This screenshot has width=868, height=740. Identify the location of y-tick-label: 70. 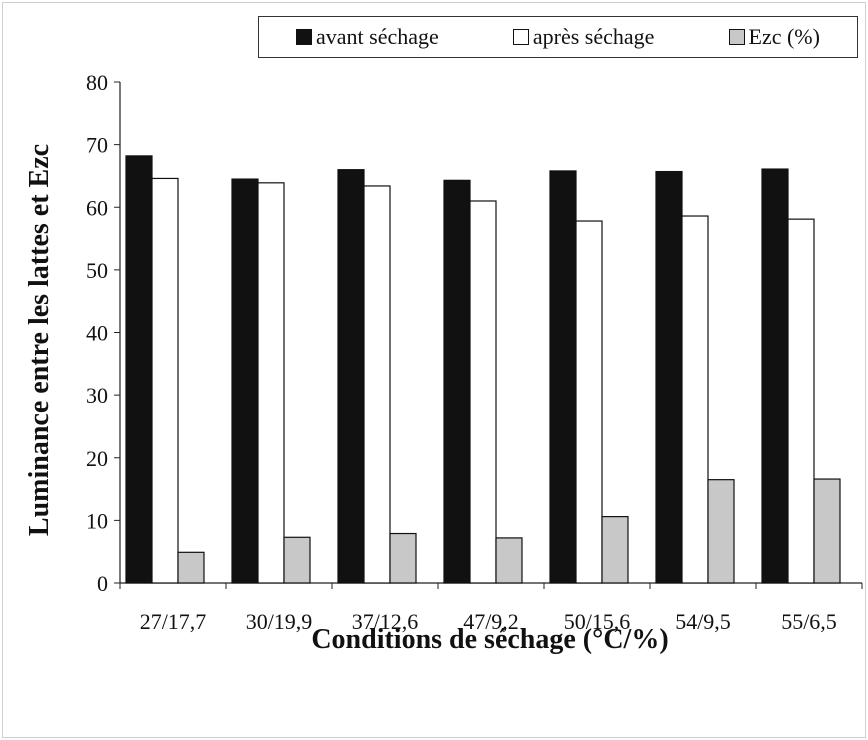
(97, 145).